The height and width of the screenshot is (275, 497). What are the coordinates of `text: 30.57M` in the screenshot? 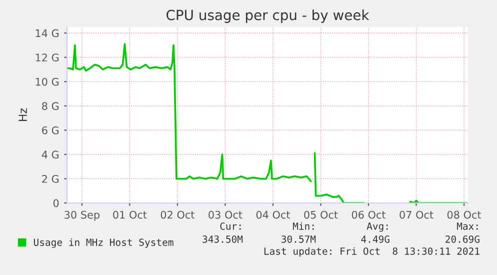 It's located at (299, 239).